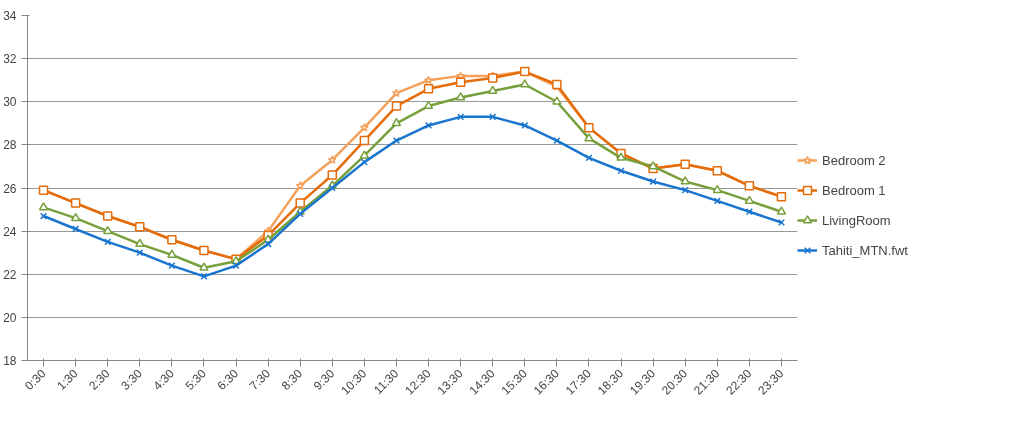 The width and height of the screenshot is (1035, 446). Describe the element at coordinates (35, 379) in the screenshot. I see `x-tick-label: 0:30` at that location.